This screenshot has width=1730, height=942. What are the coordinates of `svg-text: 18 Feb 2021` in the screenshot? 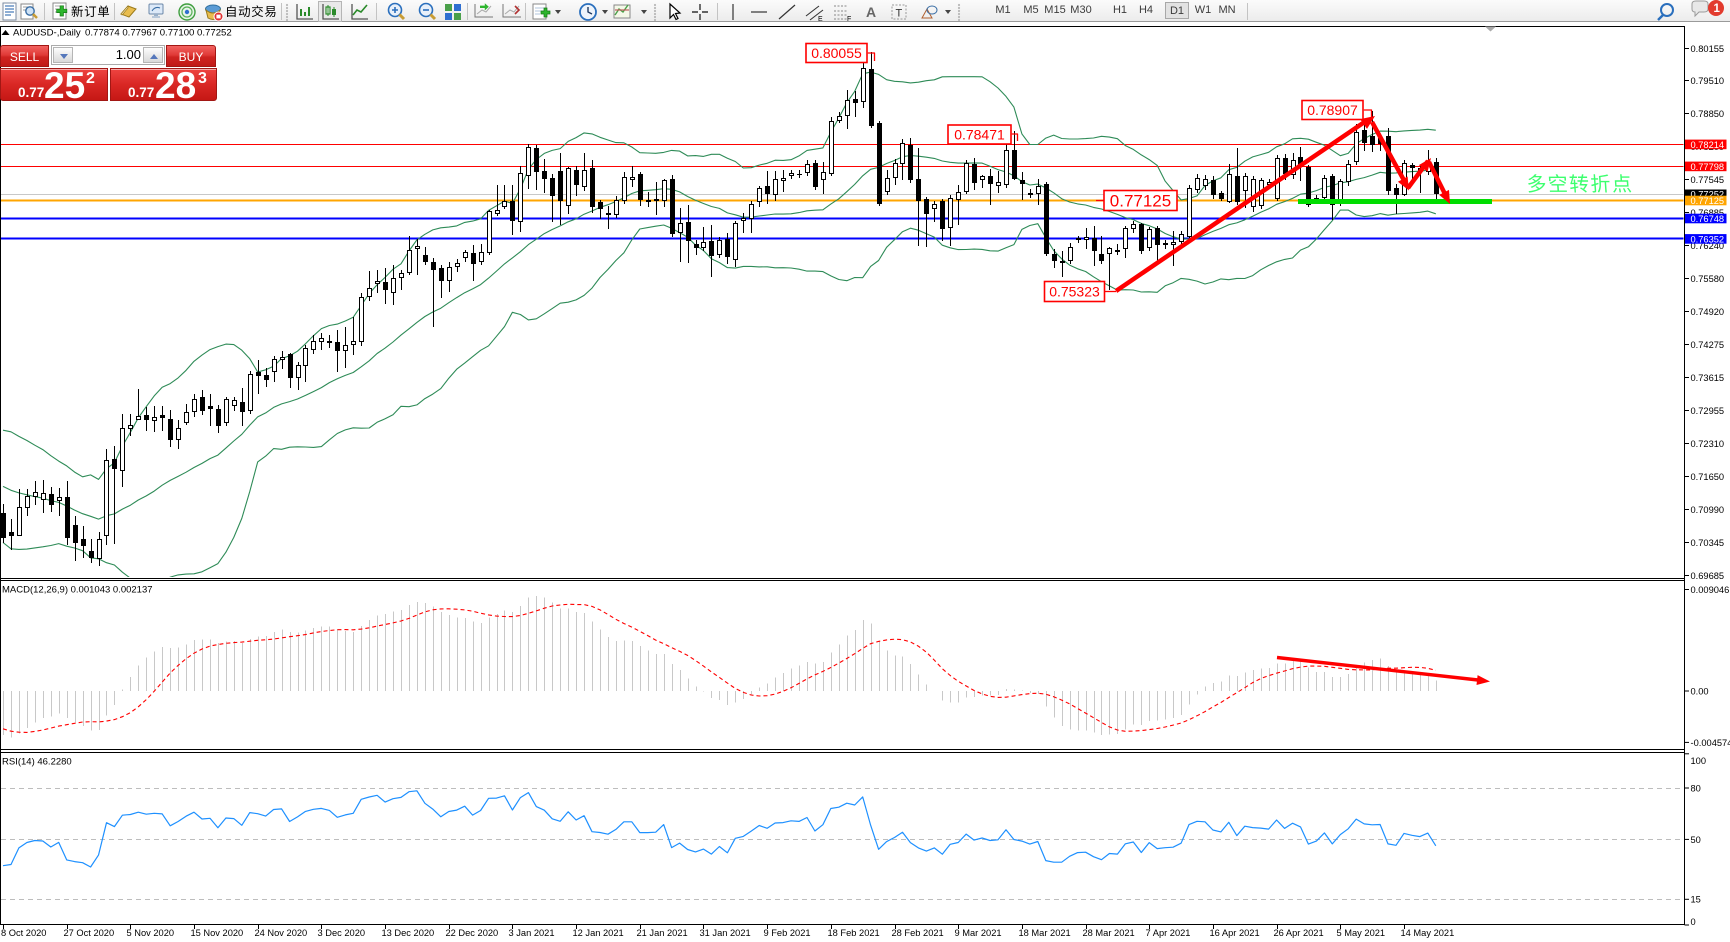 It's located at (854, 933).